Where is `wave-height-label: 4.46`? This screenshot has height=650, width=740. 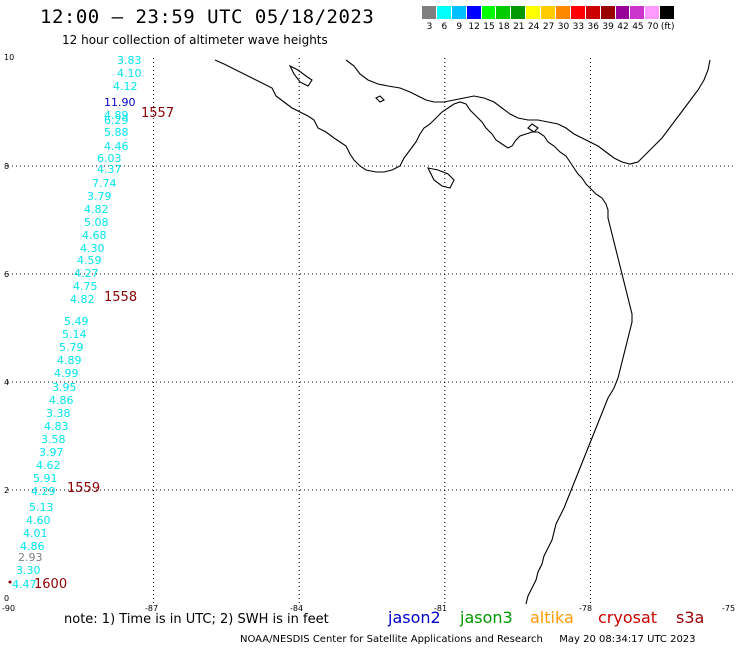
wave-height-label: 4.46 is located at coordinates (116, 146).